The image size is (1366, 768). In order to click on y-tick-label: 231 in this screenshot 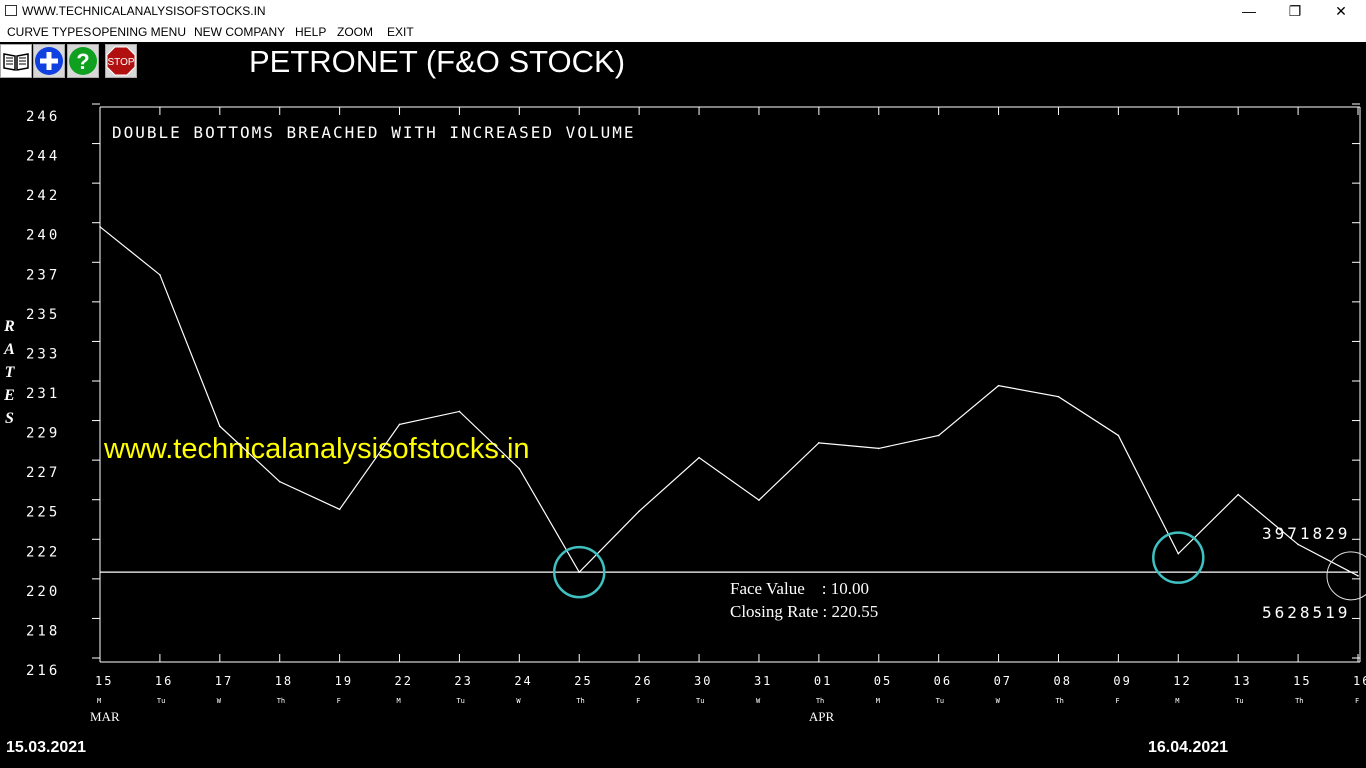, I will do `click(43, 394)`.